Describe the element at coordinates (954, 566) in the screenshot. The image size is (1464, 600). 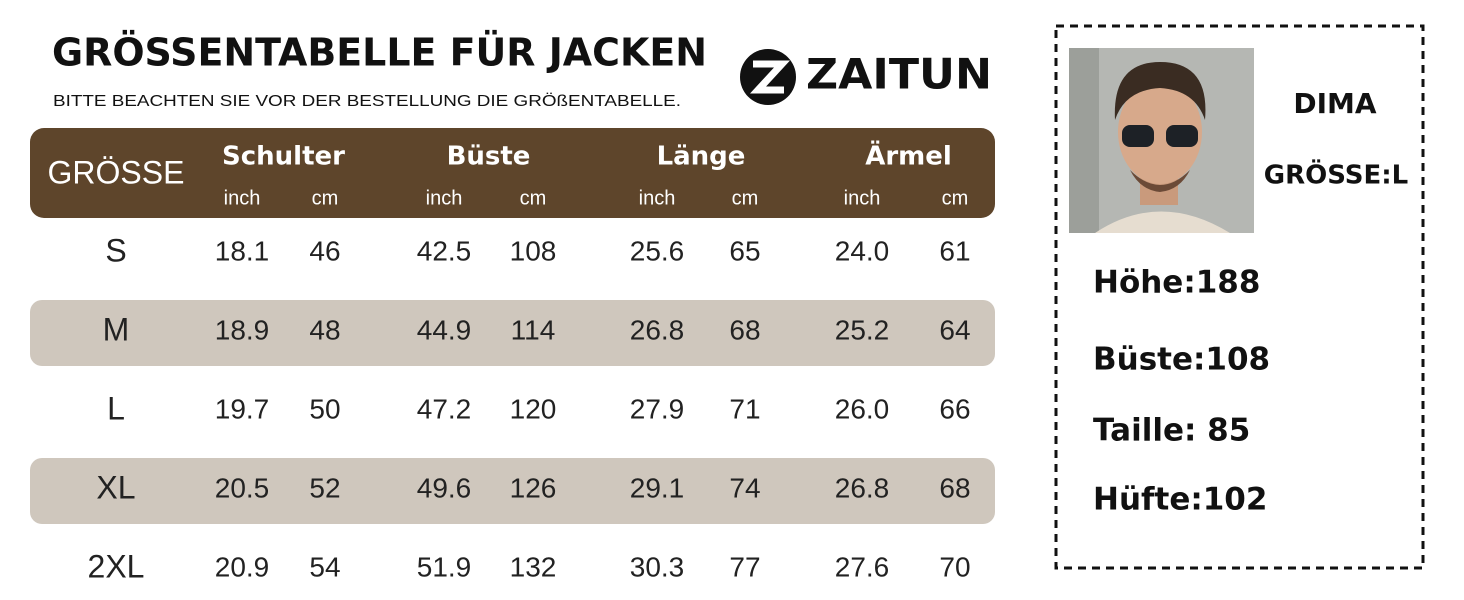
I see `value-cell: 70` at that location.